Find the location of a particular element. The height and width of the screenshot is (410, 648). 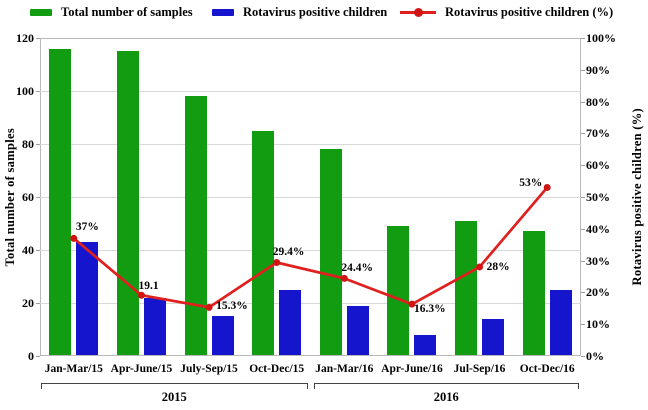

positive-children-swatch-icon is located at coordinates (223, 12).